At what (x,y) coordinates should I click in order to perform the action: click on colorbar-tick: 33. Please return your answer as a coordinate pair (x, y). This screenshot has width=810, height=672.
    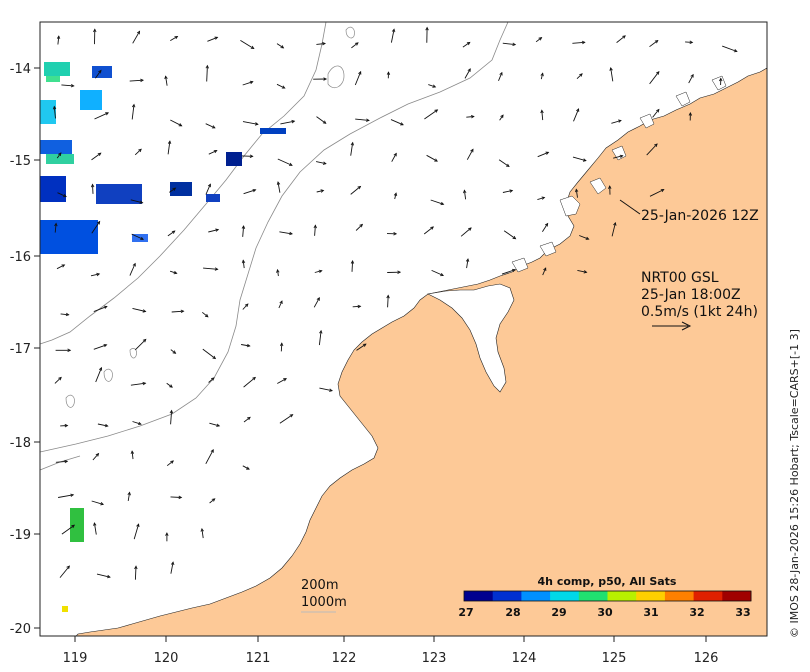
    Looking at the image, I should click on (742, 612).